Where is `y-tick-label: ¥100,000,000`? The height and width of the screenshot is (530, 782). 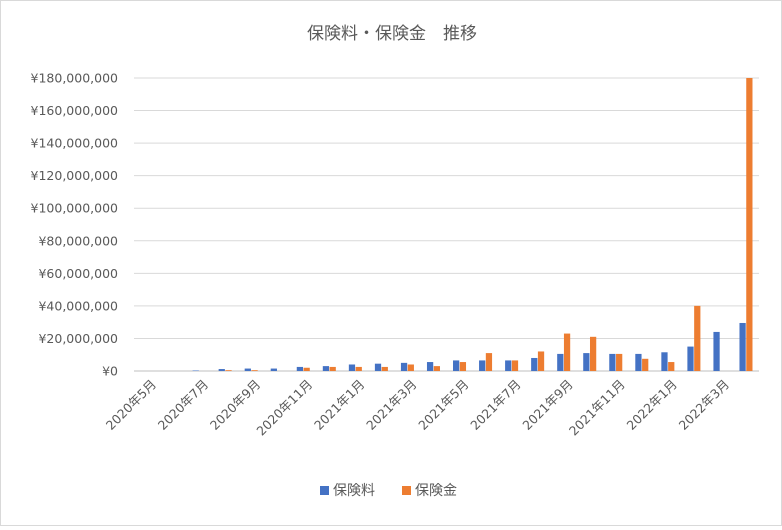
y-tick-label: ¥100,000,000 is located at coordinates (75, 208).